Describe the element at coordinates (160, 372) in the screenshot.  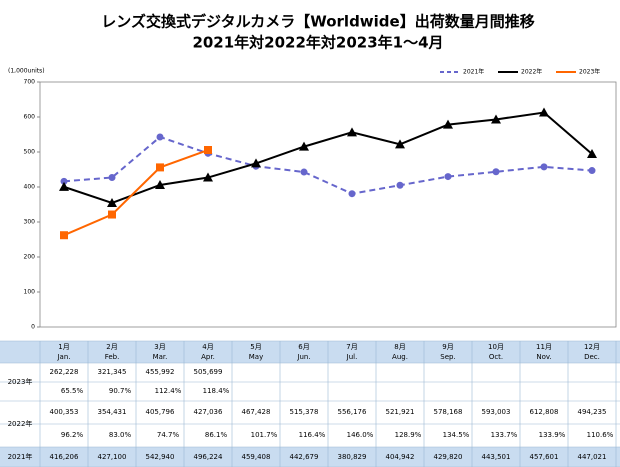
I see `table-value: 455,992` at that location.